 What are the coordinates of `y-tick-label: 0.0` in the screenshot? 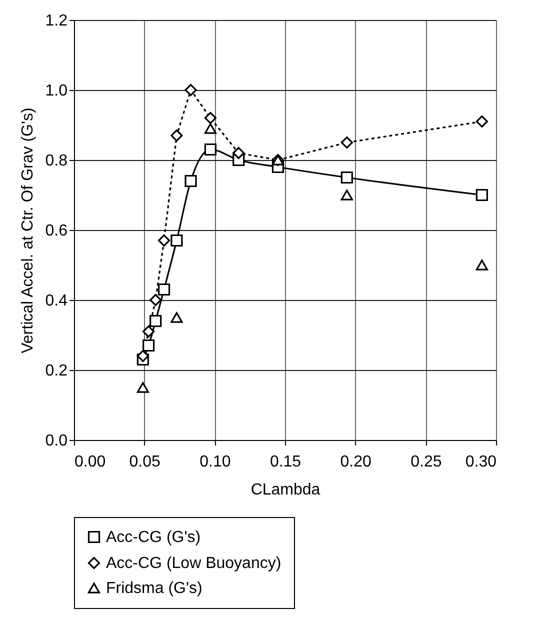 It's located at (56, 441).